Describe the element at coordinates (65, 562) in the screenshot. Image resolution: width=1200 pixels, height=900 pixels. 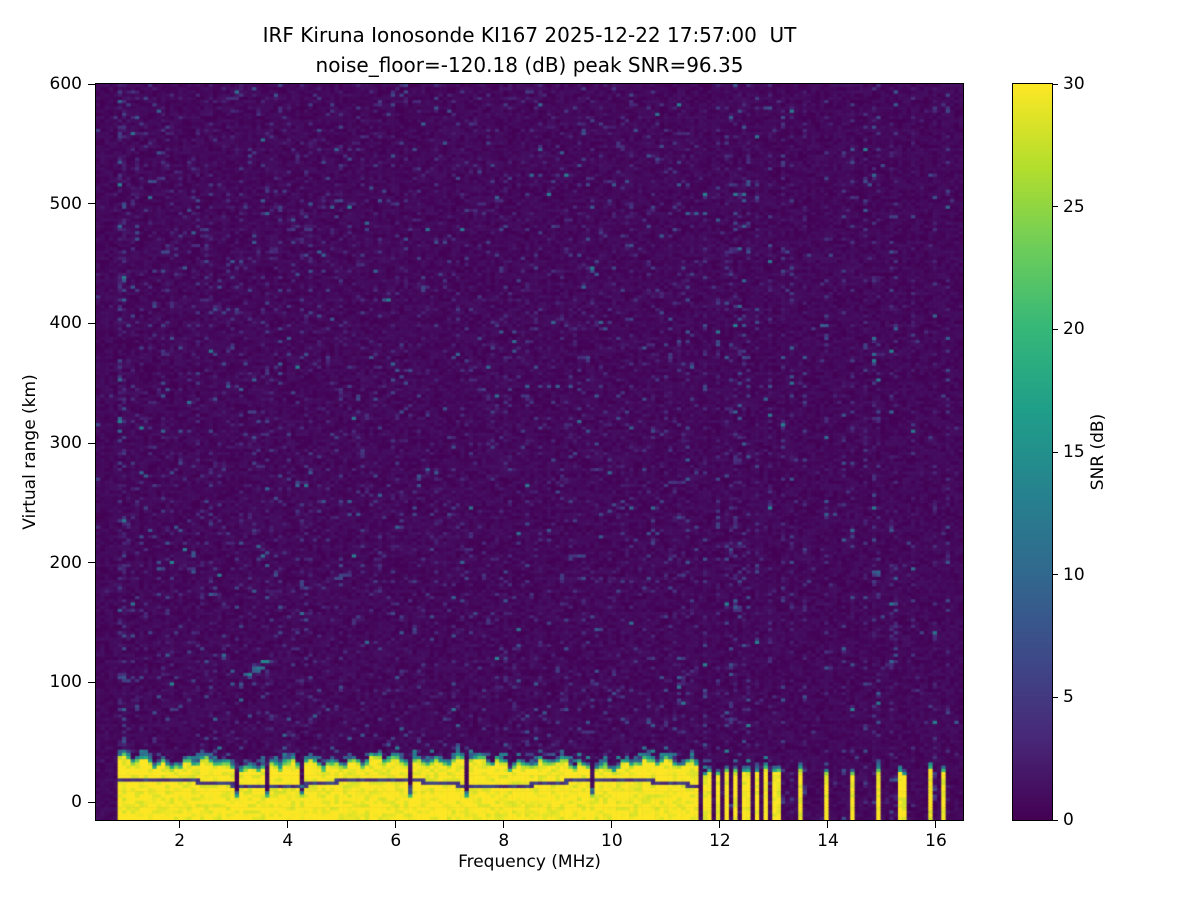
I see `y-tick-label: 200` at that location.